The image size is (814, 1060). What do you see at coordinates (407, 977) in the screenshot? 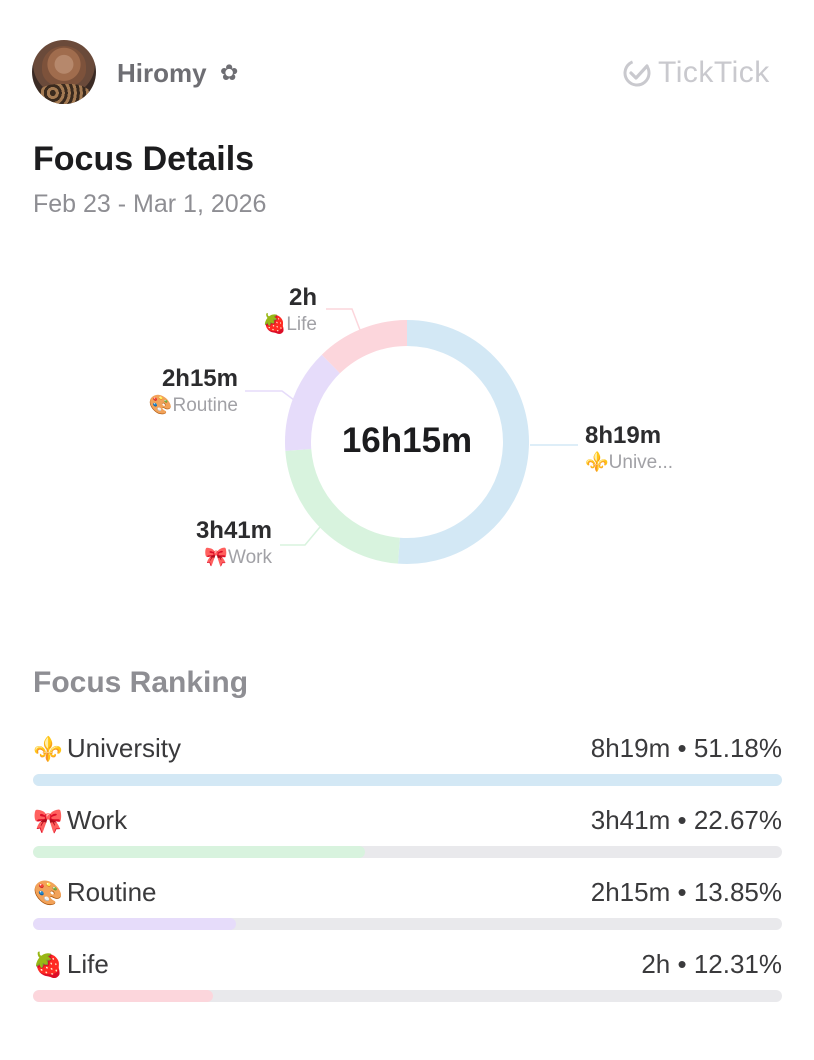
I see `ranking-row-life: 🍓 Life 2h • 12.31%` at bounding box center [407, 977].